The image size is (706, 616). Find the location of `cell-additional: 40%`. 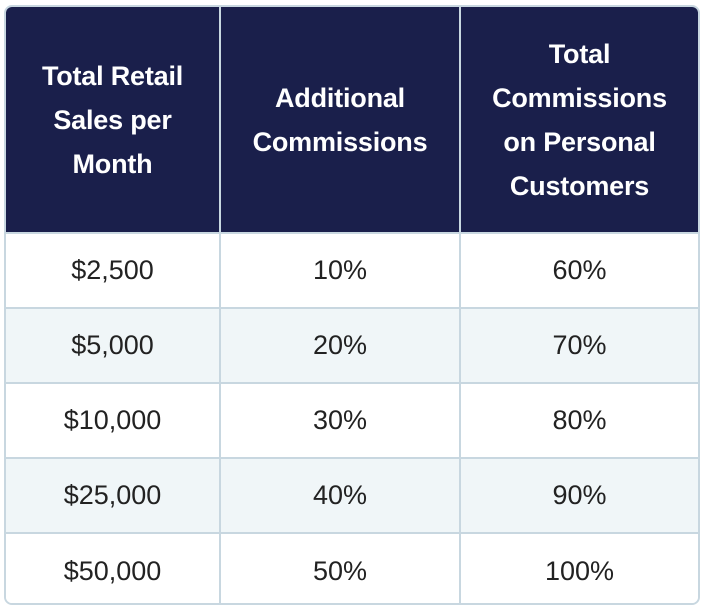

cell-additional: 40% is located at coordinates (339, 495).